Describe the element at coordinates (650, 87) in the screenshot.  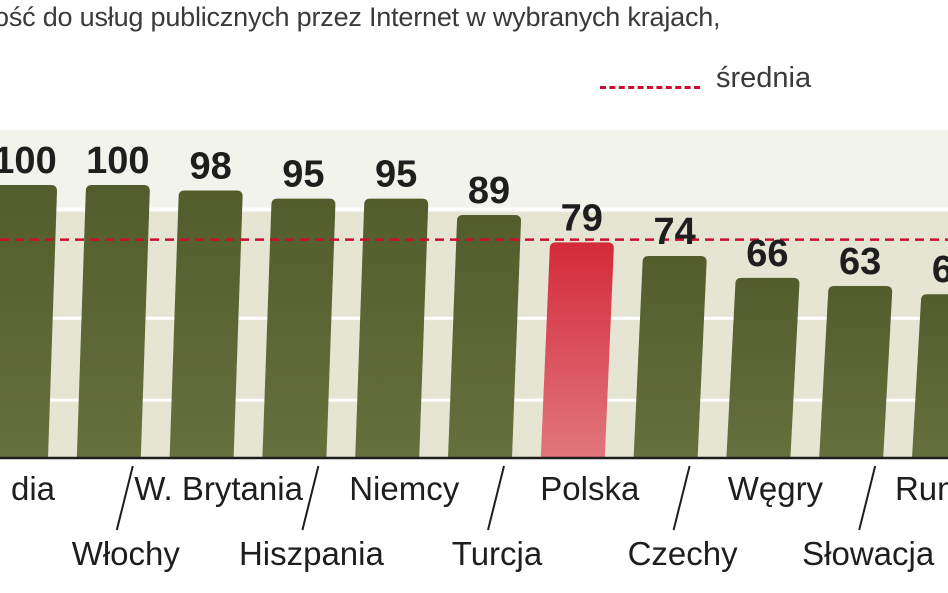
I see `legend-average-line` at that location.